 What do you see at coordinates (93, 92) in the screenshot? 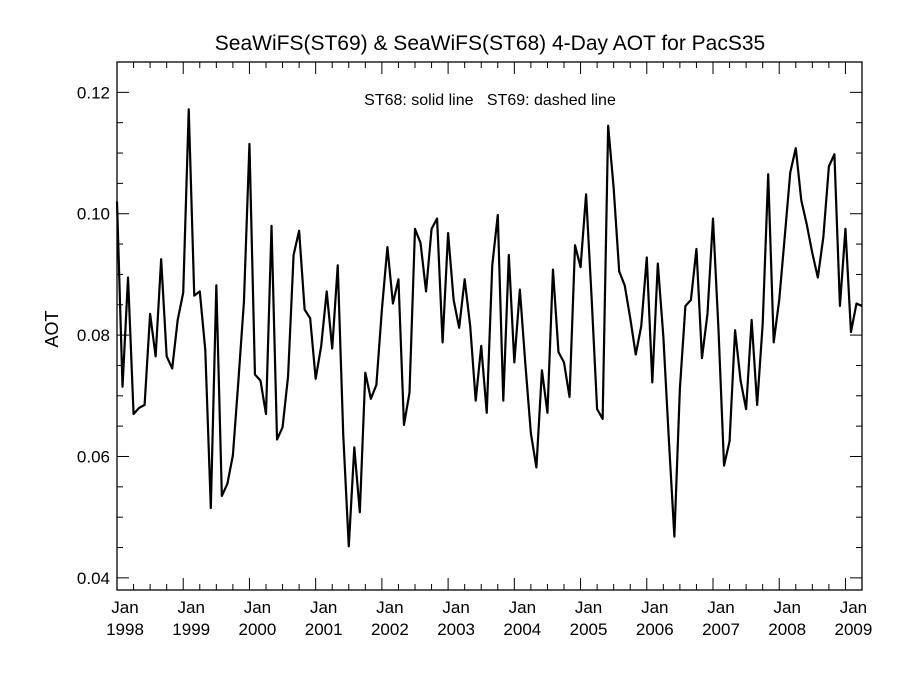
I see `y-tick-label: 0.12` at bounding box center [93, 92].